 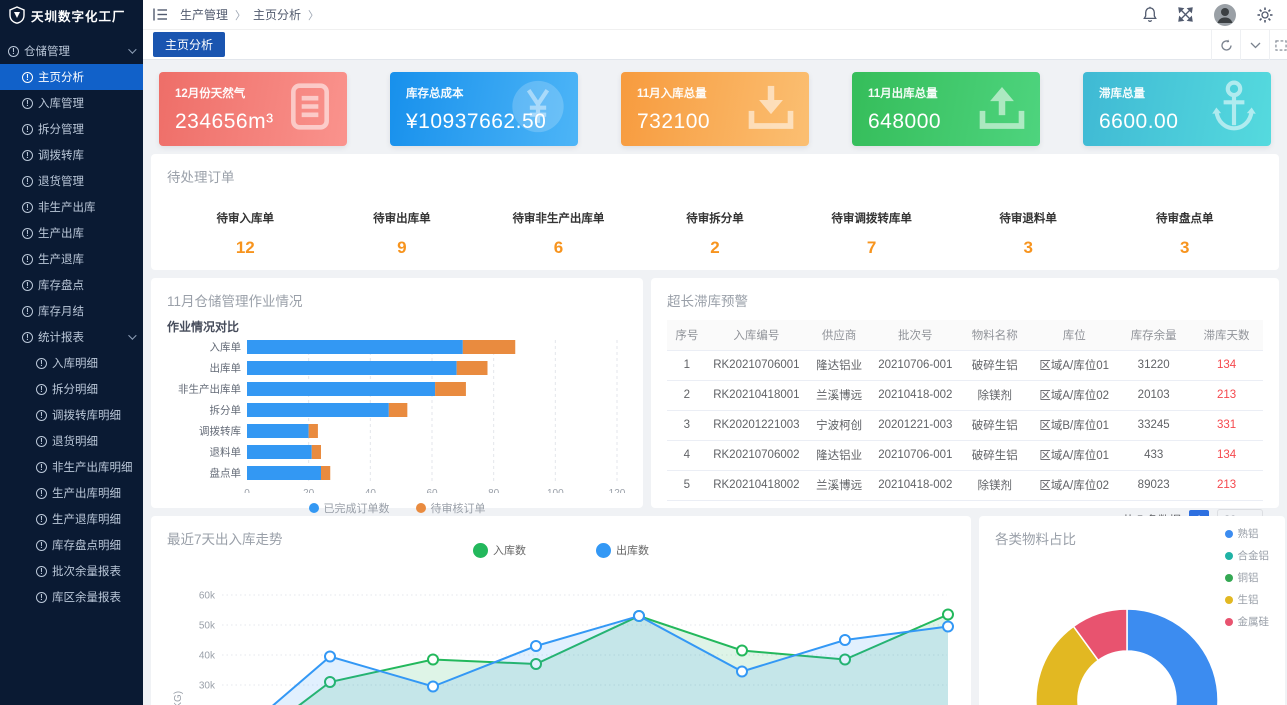 What do you see at coordinates (1184, 234) in the screenshot?
I see `pending-item-待审盘点单: 待审盘点单 3` at bounding box center [1184, 234].